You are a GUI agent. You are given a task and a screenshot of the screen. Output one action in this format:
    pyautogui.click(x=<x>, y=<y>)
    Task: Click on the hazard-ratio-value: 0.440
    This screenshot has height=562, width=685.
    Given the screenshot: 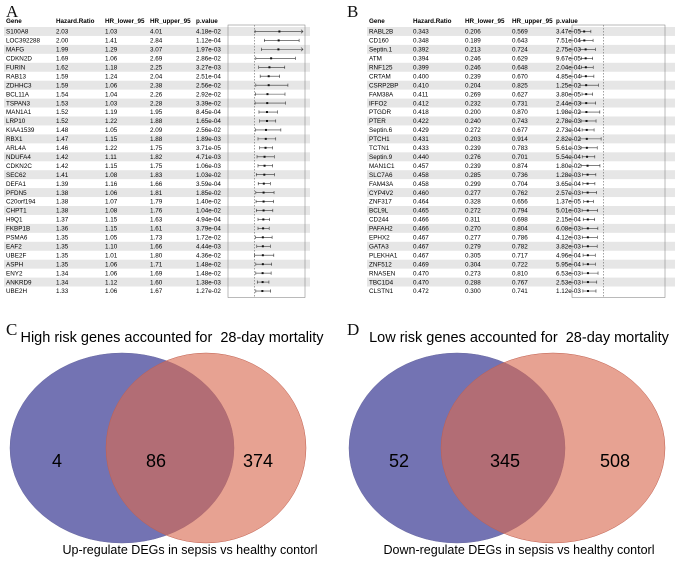 What is the action you would take?
    pyautogui.click(x=421, y=157)
    